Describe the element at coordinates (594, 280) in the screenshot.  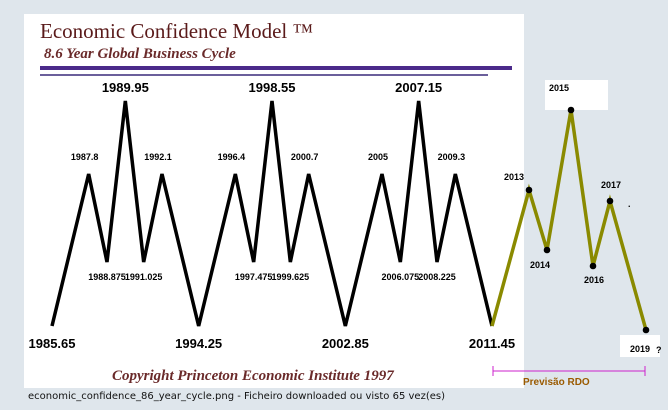
I see `projection-label-2016: 2016` at that location.